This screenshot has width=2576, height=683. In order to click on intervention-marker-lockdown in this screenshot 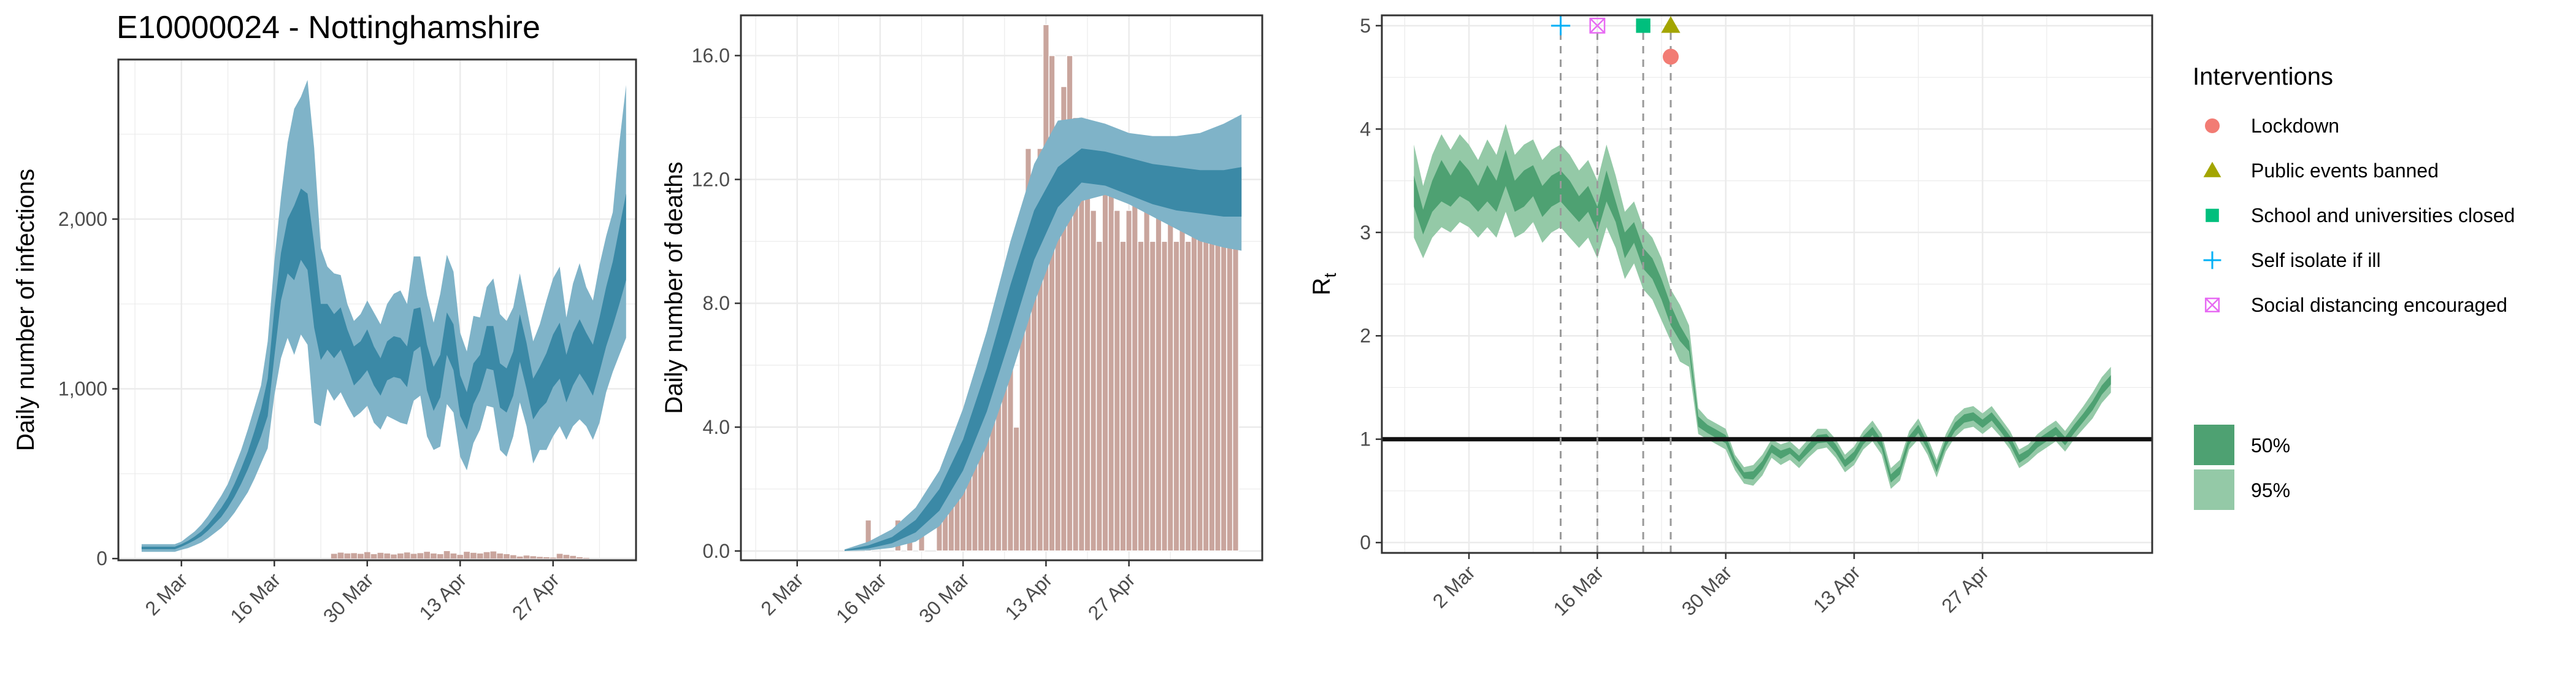, I will do `click(1671, 56)`.